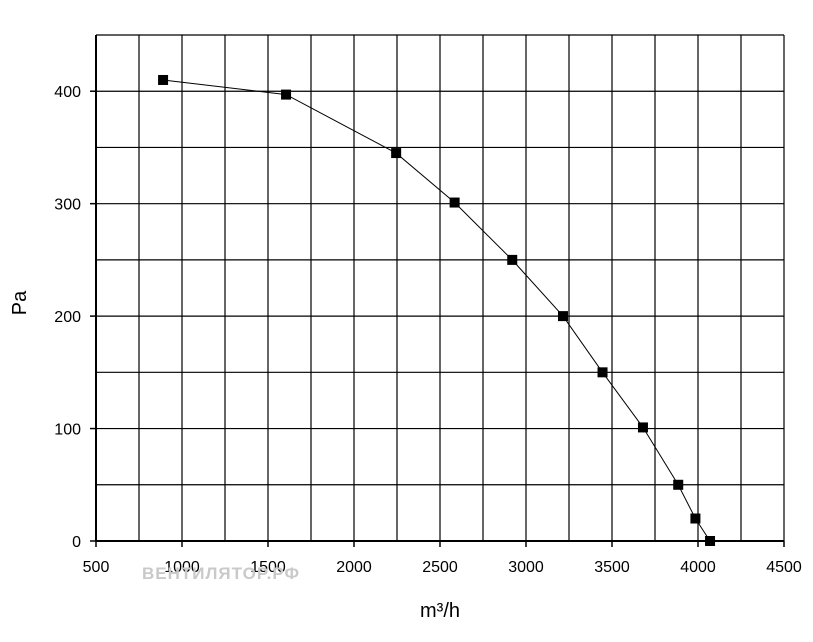 This screenshot has height=642, width=813. Describe the element at coordinates (67, 205) in the screenshot. I see `y-tick-label: 300` at that location.